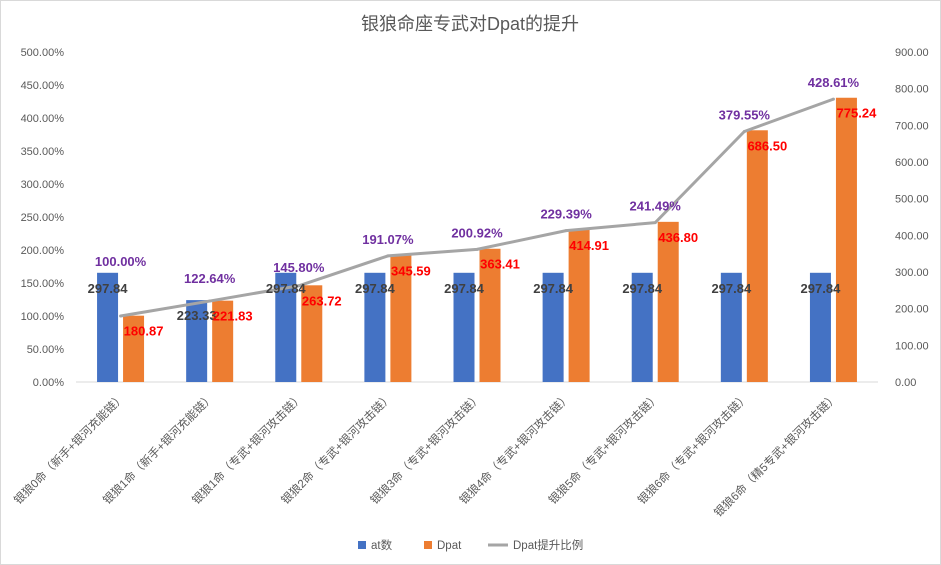 The width and height of the screenshot is (941, 565). I want to click on dpat-value-label: 775.24, so click(857, 113).